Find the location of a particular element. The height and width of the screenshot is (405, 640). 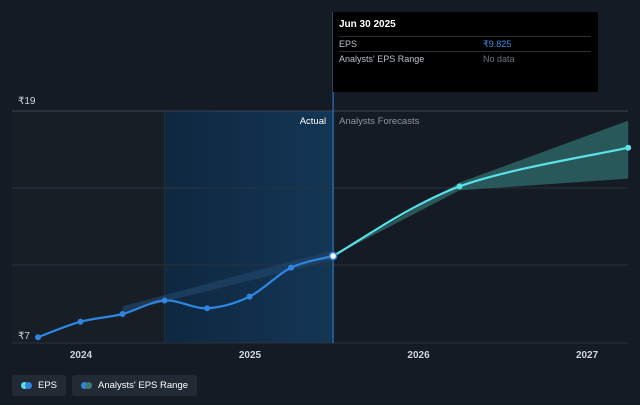

legend-eps: EPS is located at coordinates (39, 385).